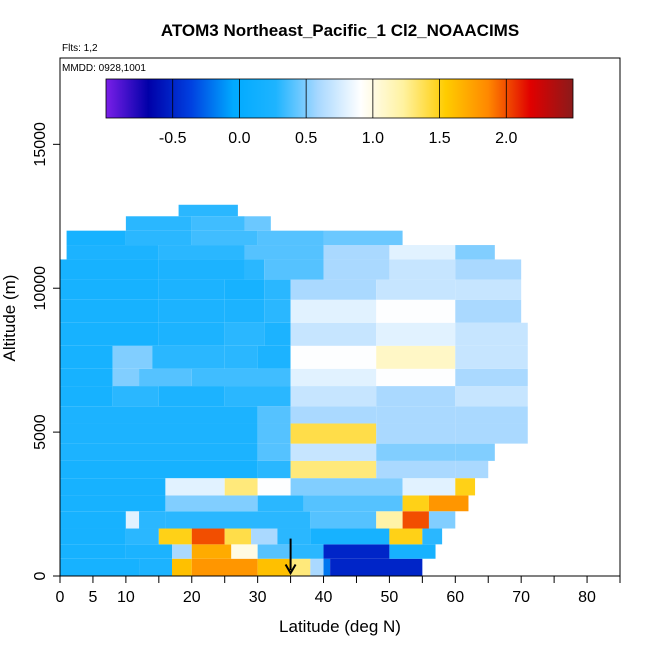 This screenshot has height=650, width=650. Describe the element at coordinates (390, 597) in the screenshot. I see `x-tick-label: 50` at that location.